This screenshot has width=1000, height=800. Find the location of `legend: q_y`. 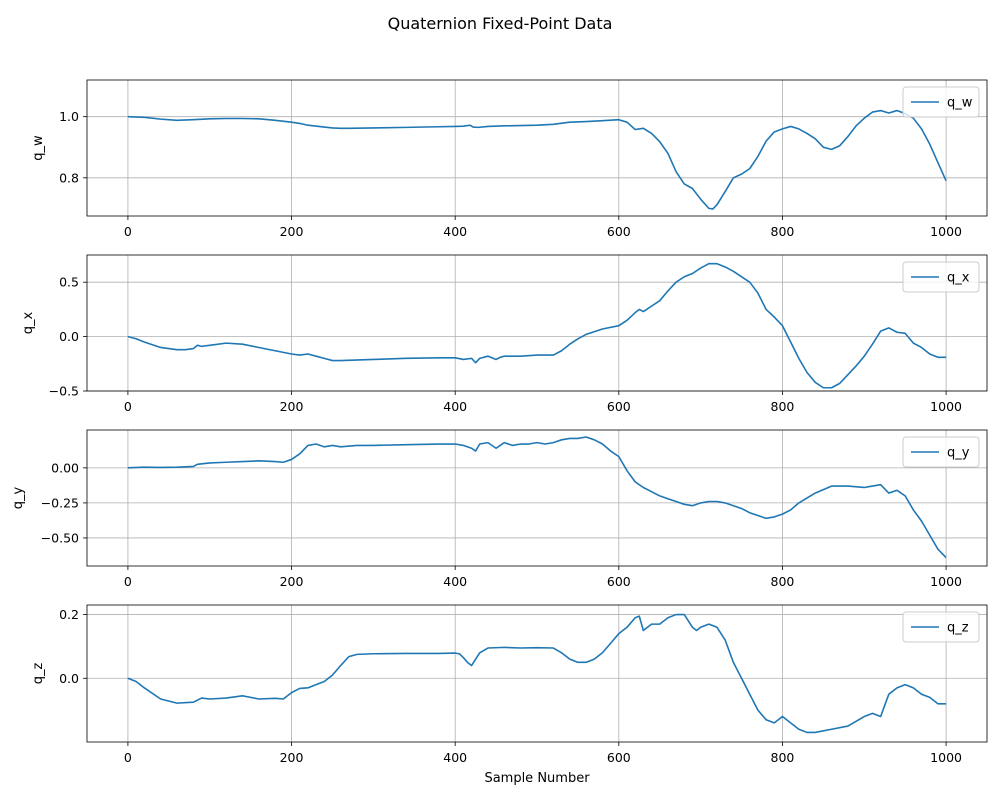

legend: q_y is located at coordinates (941, 452).